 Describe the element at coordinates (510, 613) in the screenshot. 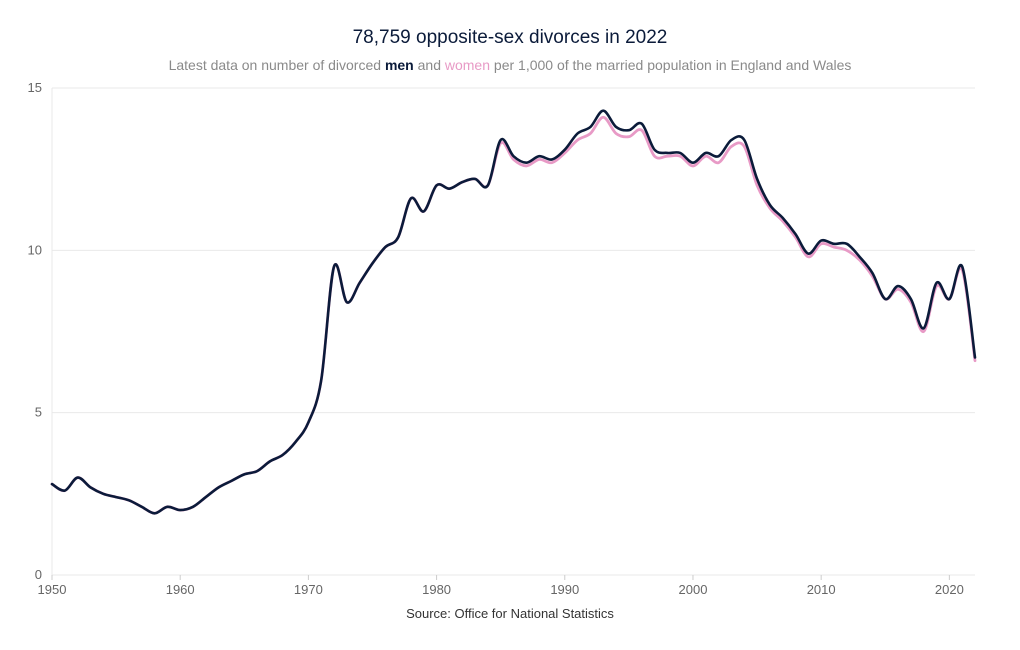

I see `chart-source: Source: Office for National Statistics` at that location.